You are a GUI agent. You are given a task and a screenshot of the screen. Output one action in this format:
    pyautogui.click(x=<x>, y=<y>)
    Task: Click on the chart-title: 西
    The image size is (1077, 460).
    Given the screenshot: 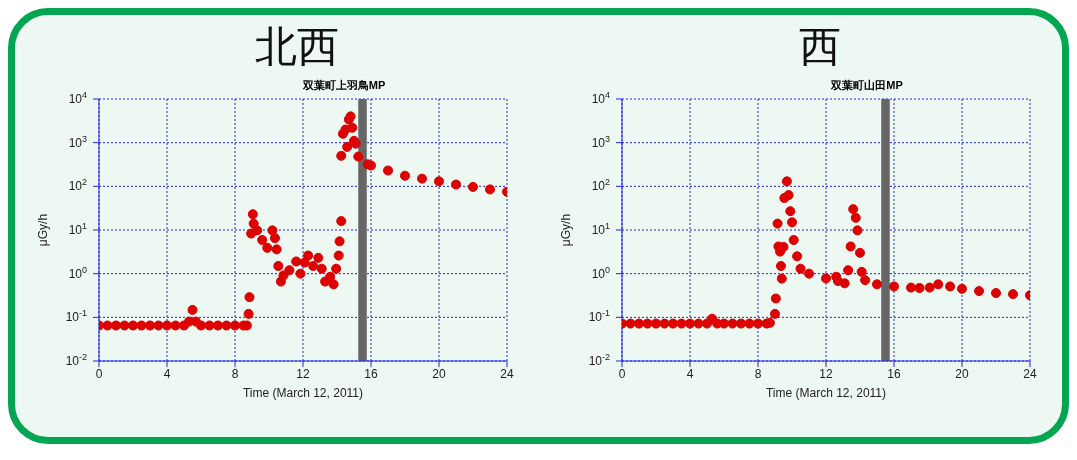 What is the action you would take?
    pyautogui.click(x=820, y=46)
    